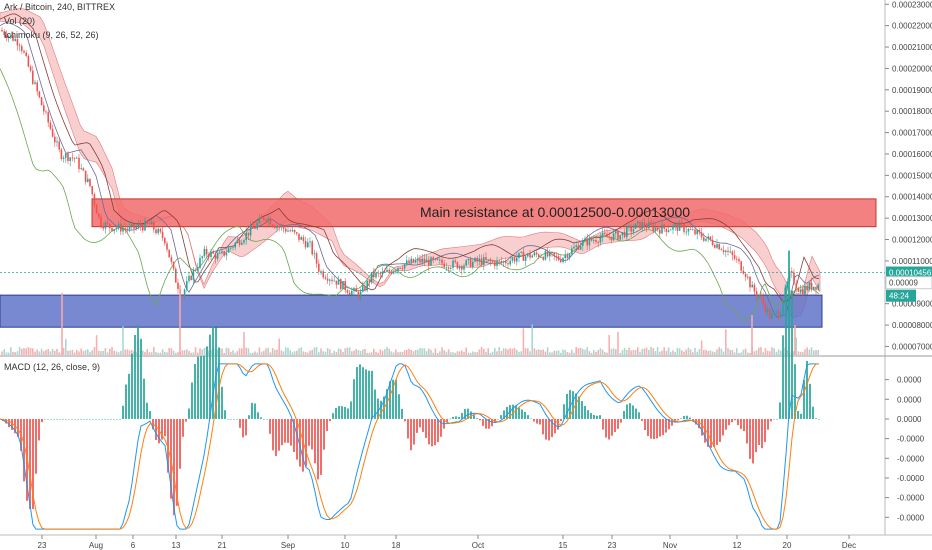 Image resolution: width=932 pixels, height=550 pixels. I want to click on volume-legend: Vol (20), so click(20, 21).